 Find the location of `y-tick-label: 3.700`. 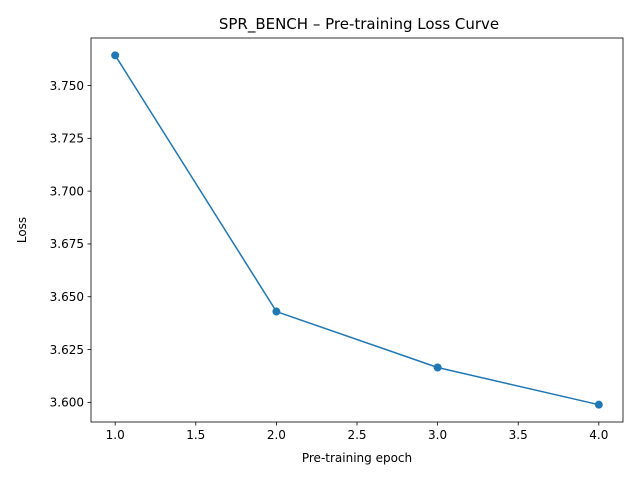

y-tick-label: 3.700 is located at coordinates (67, 191).